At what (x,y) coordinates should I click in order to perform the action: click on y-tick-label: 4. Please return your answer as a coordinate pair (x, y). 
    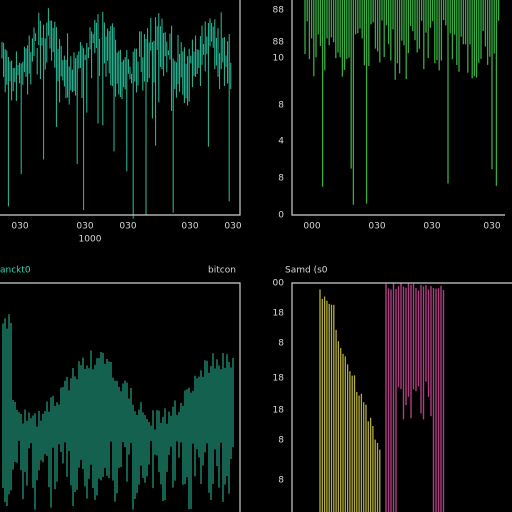
    Looking at the image, I should click on (281, 142).